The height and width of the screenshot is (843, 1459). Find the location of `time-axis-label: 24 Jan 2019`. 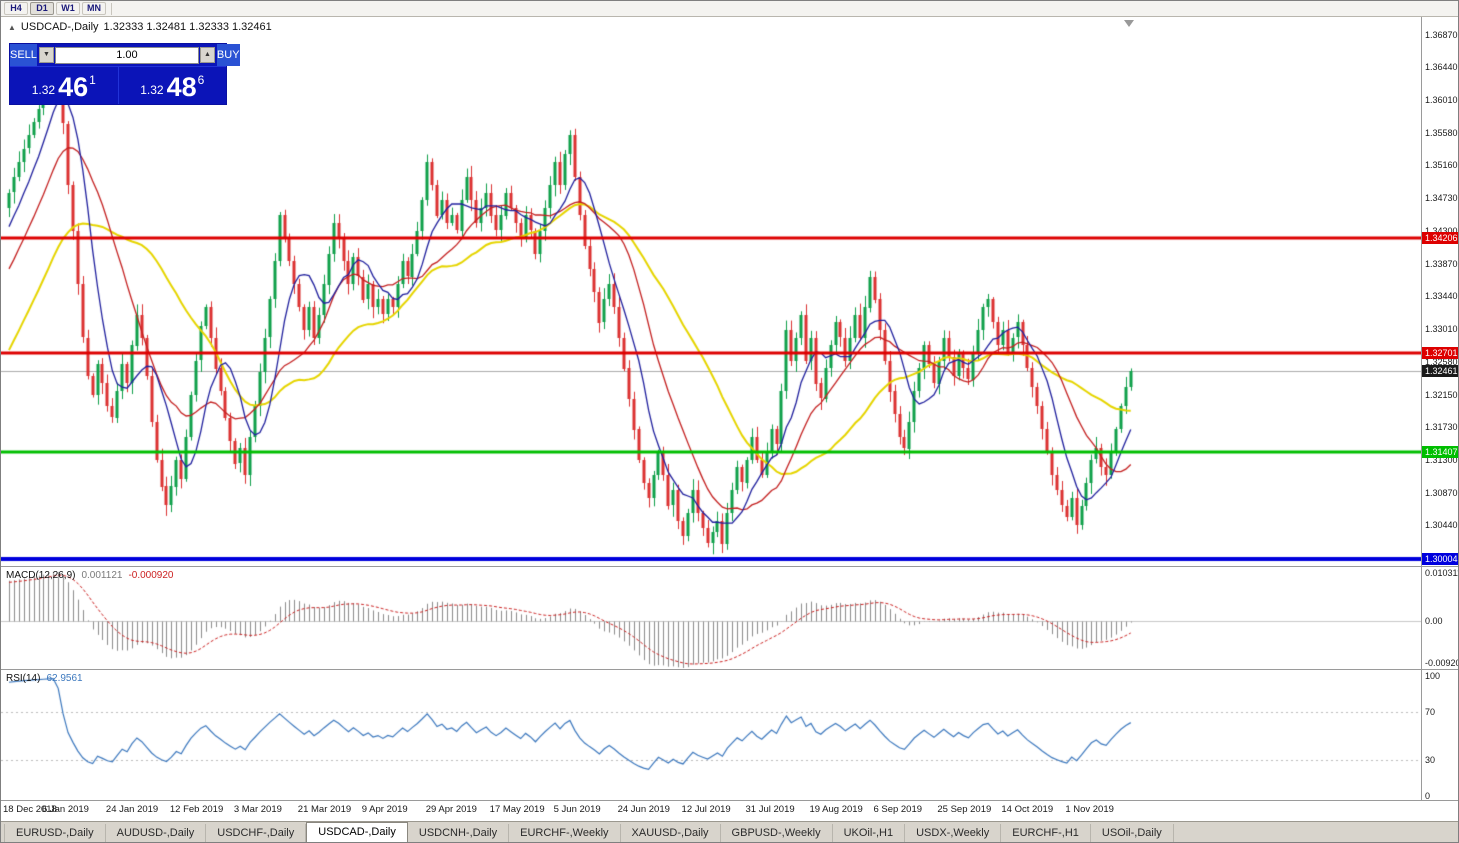

time-axis-label: 24 Jan 2019 is located at coordinates (132, 809).